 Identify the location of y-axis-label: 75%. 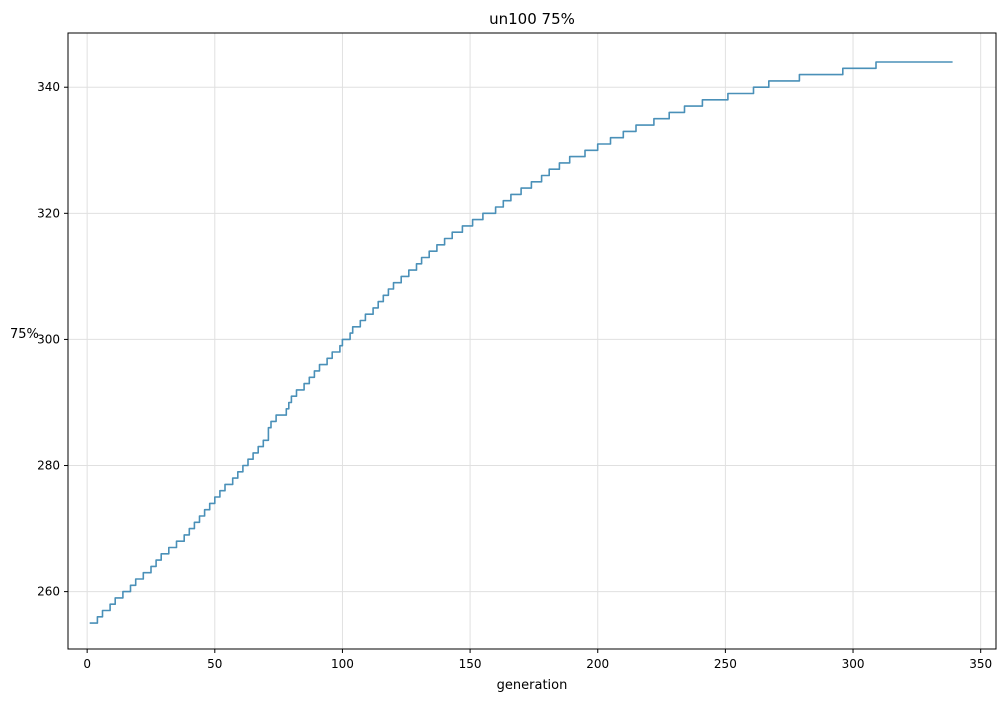
(24, 334).